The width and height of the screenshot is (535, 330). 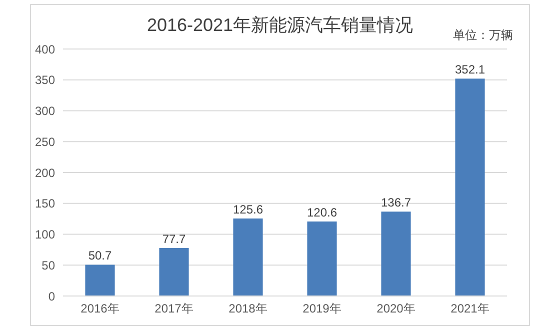 What do you see at coordinates (174, 309) in the screenshot?
I see `x-tick-label: 2017年` at bounding box center [174, 309].